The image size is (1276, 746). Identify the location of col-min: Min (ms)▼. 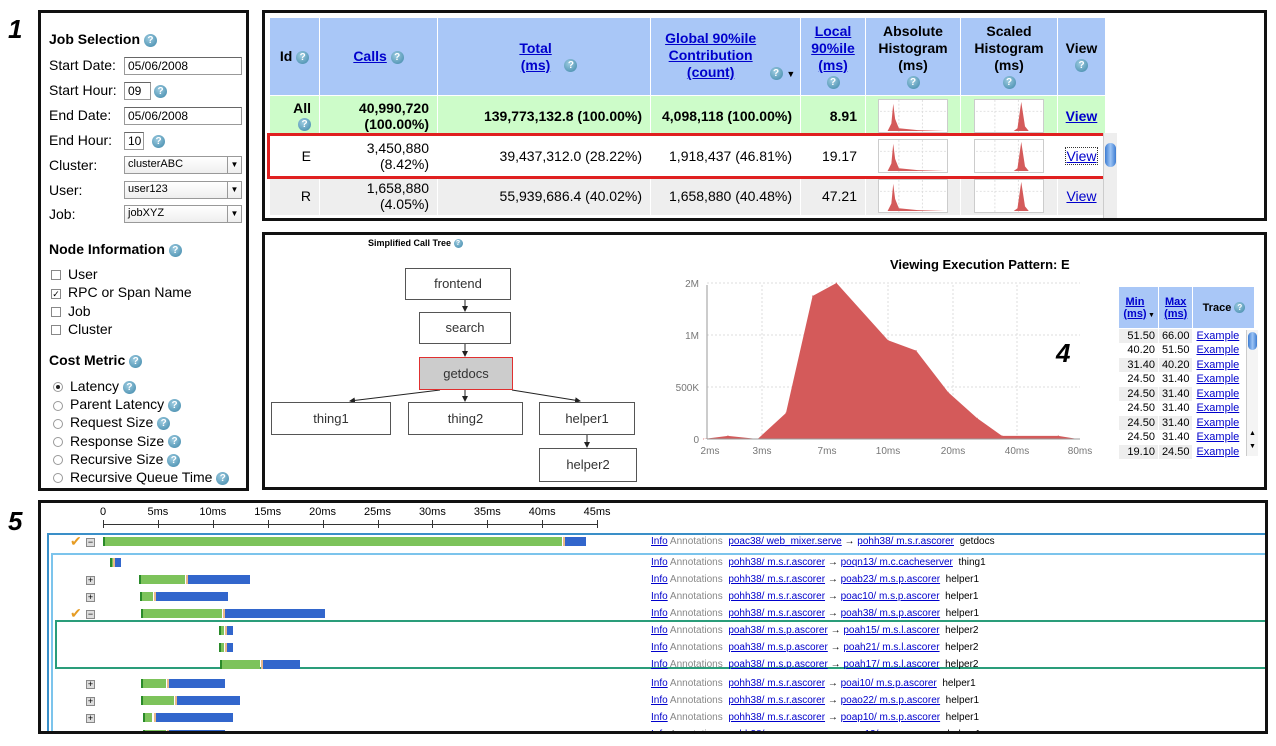
(1138, 307).